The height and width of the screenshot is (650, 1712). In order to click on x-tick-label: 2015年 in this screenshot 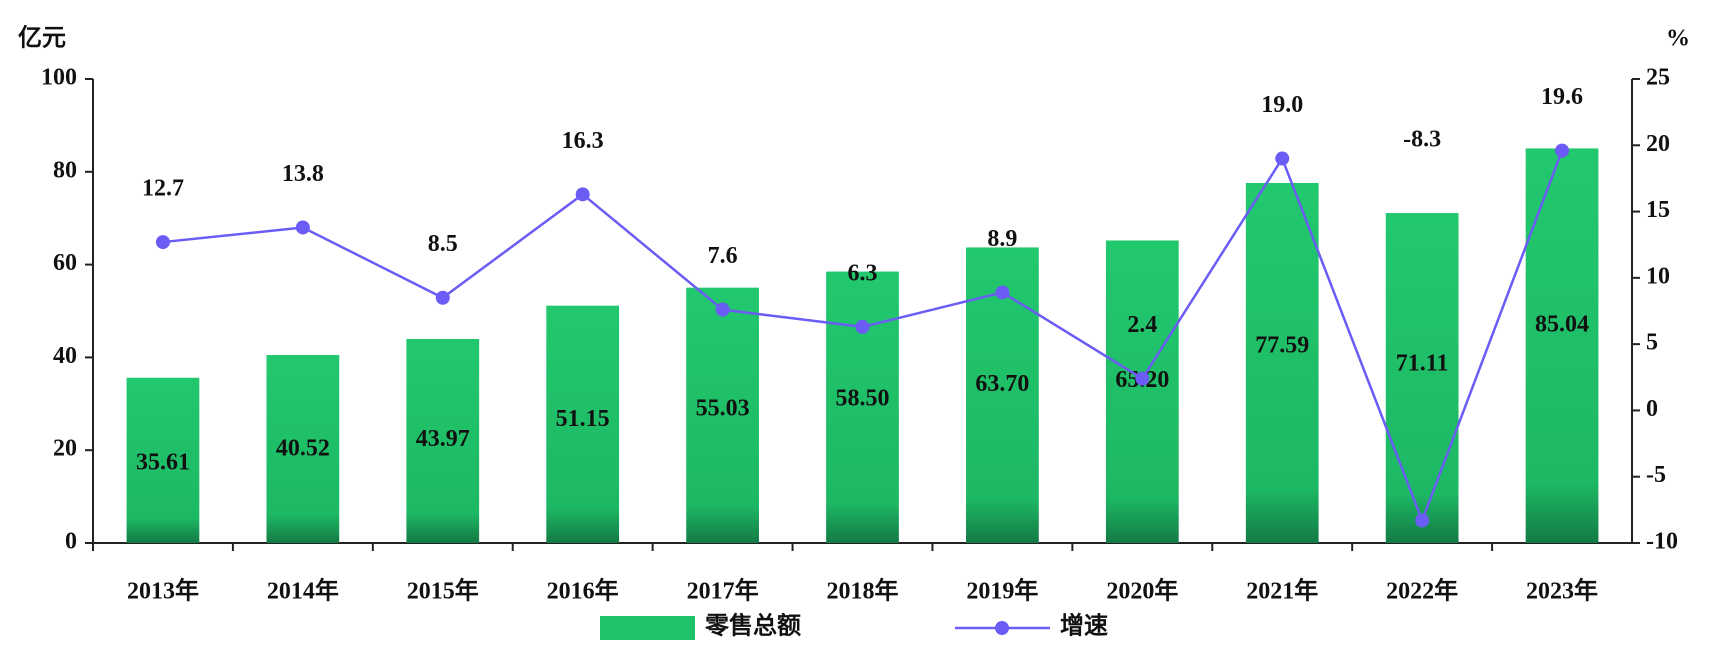, I will do `click(443, 591)`.